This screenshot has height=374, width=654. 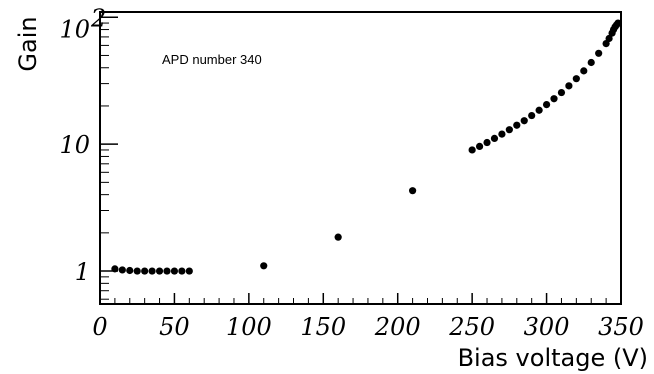 I want to click on x-tick-label: 200, so click(x=397, y=327).